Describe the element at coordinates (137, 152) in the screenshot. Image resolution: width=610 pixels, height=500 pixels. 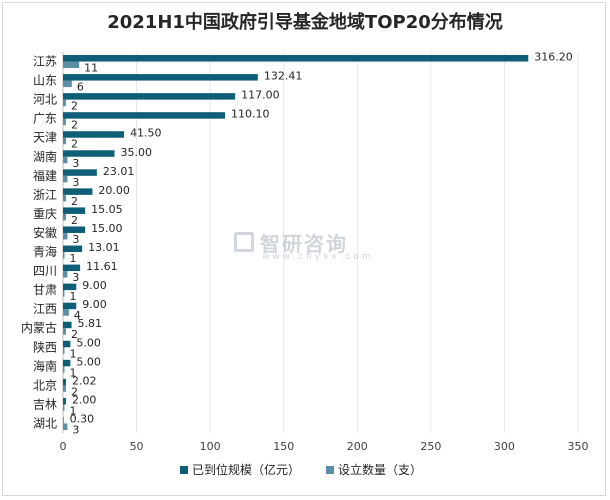
I see `bar-scale-label: 35.00` at that location.